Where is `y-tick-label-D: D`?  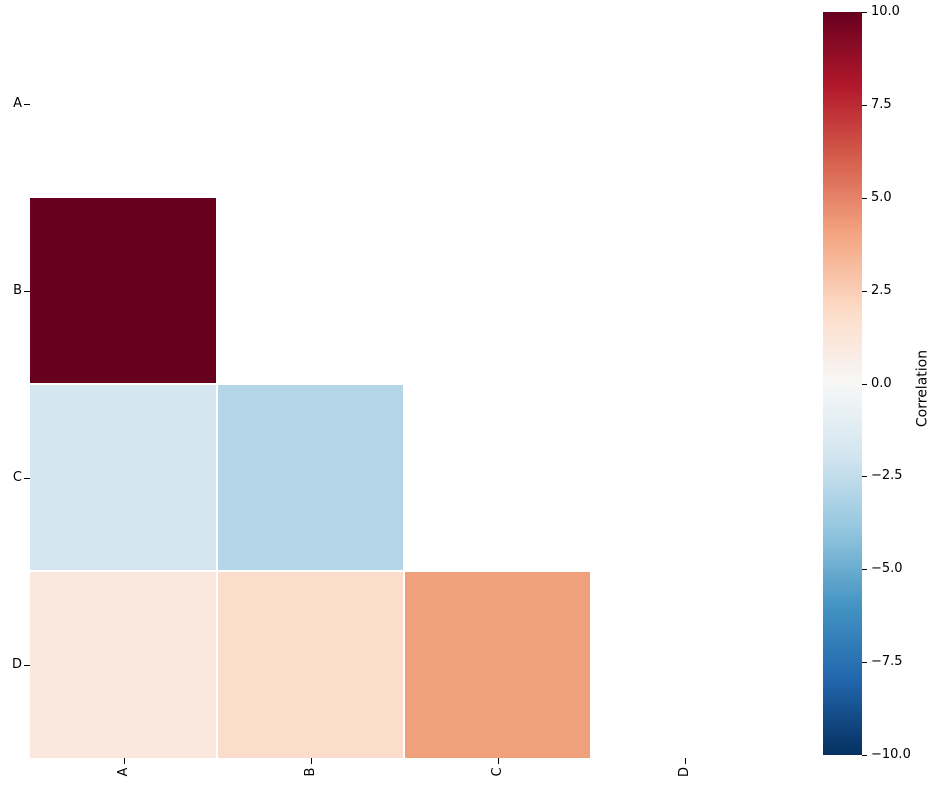
y-tick-label-D: D is located at coordinates (16, 664).